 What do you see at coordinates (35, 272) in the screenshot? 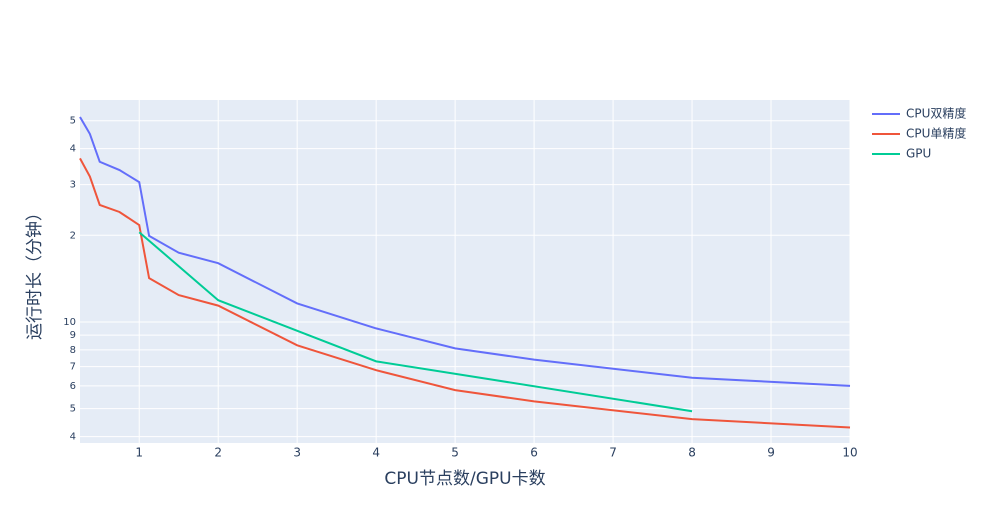
I see `y-axis-title: 运行时长（分钟）` at bounding box center [35, 272].